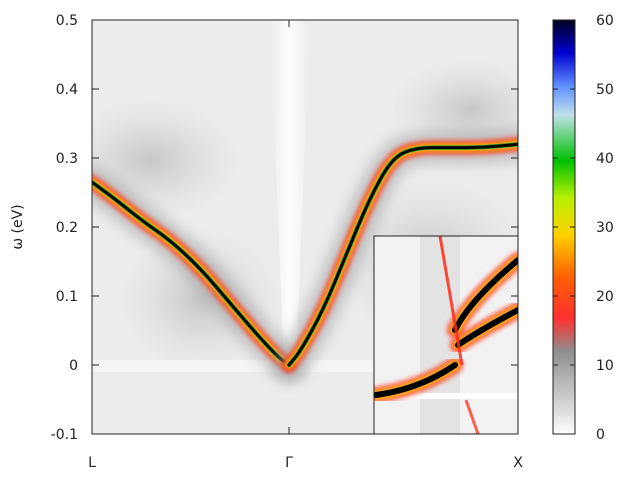  What do you see at coordinates (605, 228) in the screenshot?
I see `colorbar-tick-label: 30` at bounding box center [605, 228].